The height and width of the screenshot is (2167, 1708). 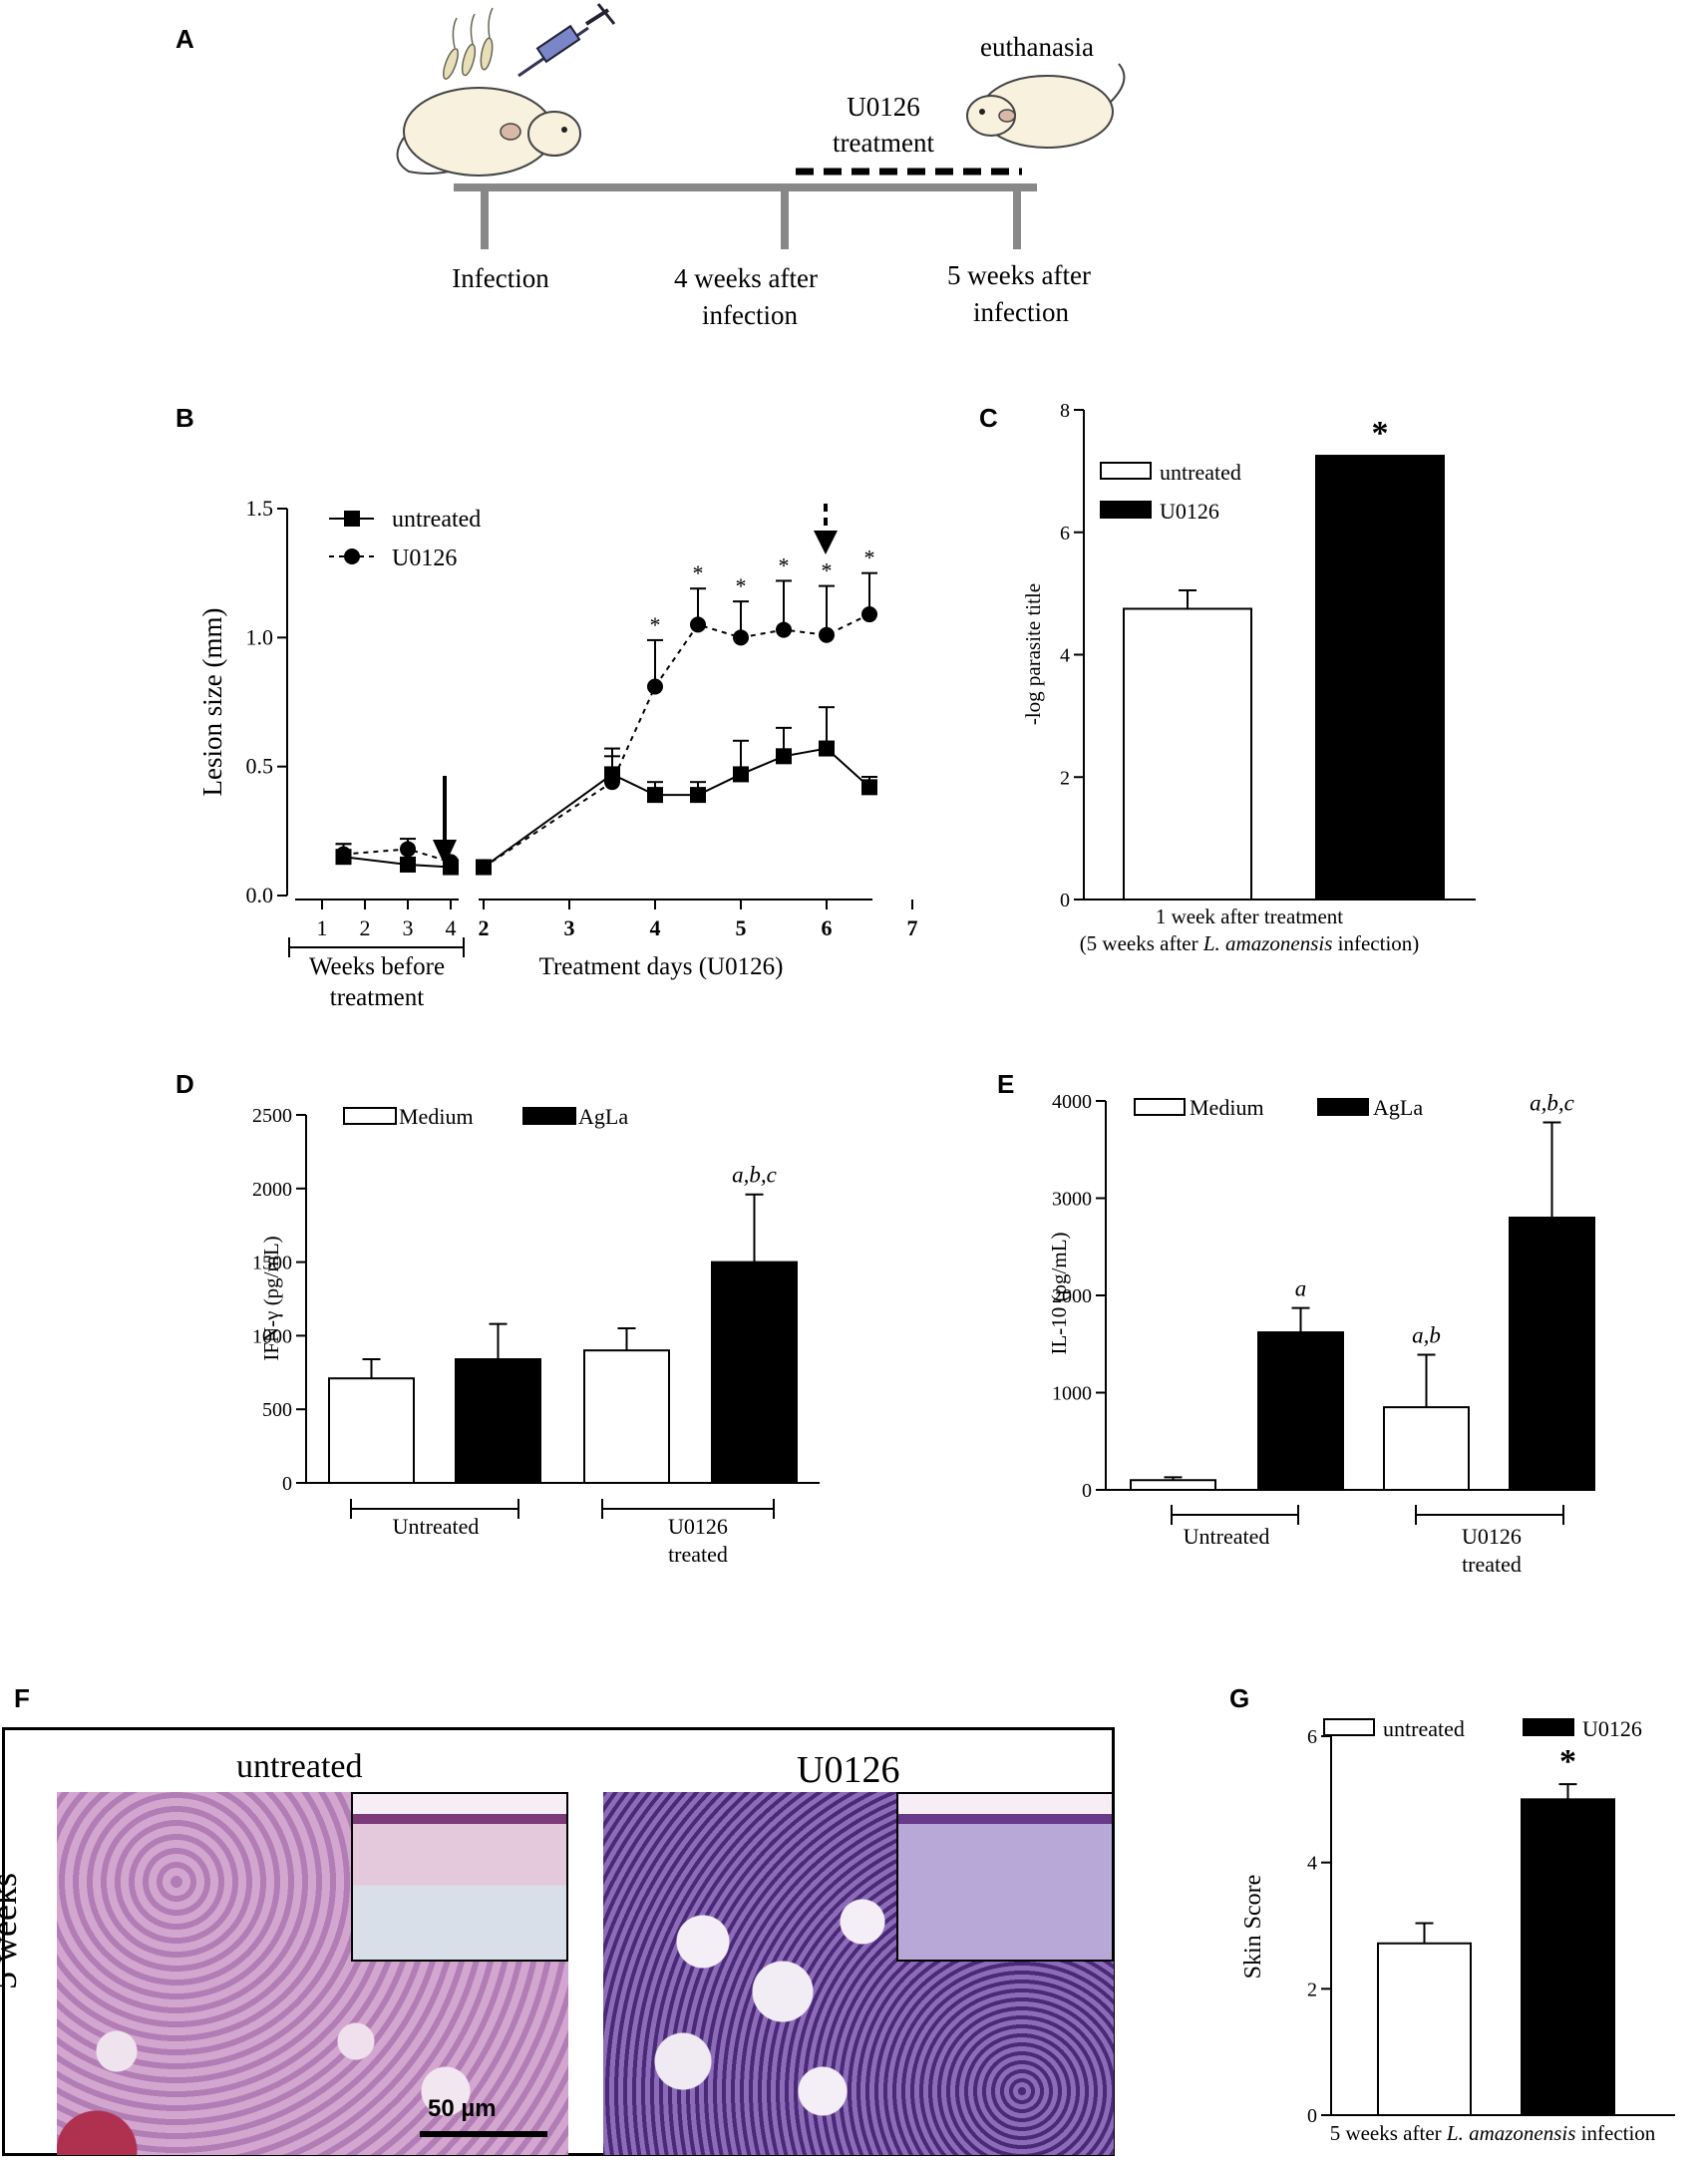 I want to click on b-y-axis-label: Lesion size (mm), so click(x=212, y=702).